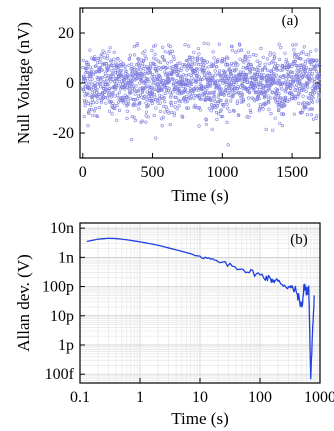  Describe the element at coordinates (66, 257) in the screenshot. I see `y-tick-label: 1n` at that location.